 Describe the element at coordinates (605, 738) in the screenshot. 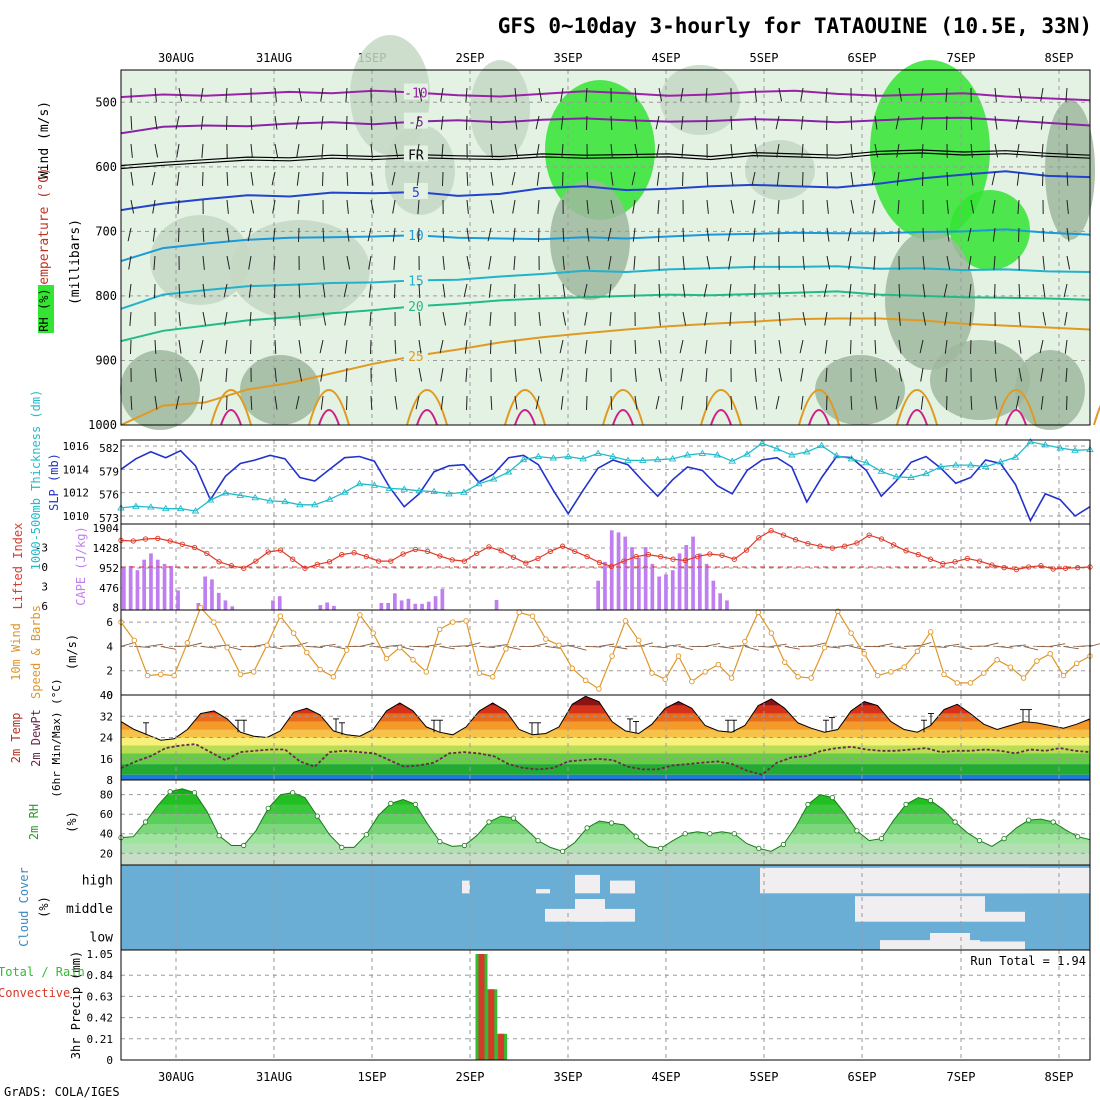

I see `temp-fill` at that location.